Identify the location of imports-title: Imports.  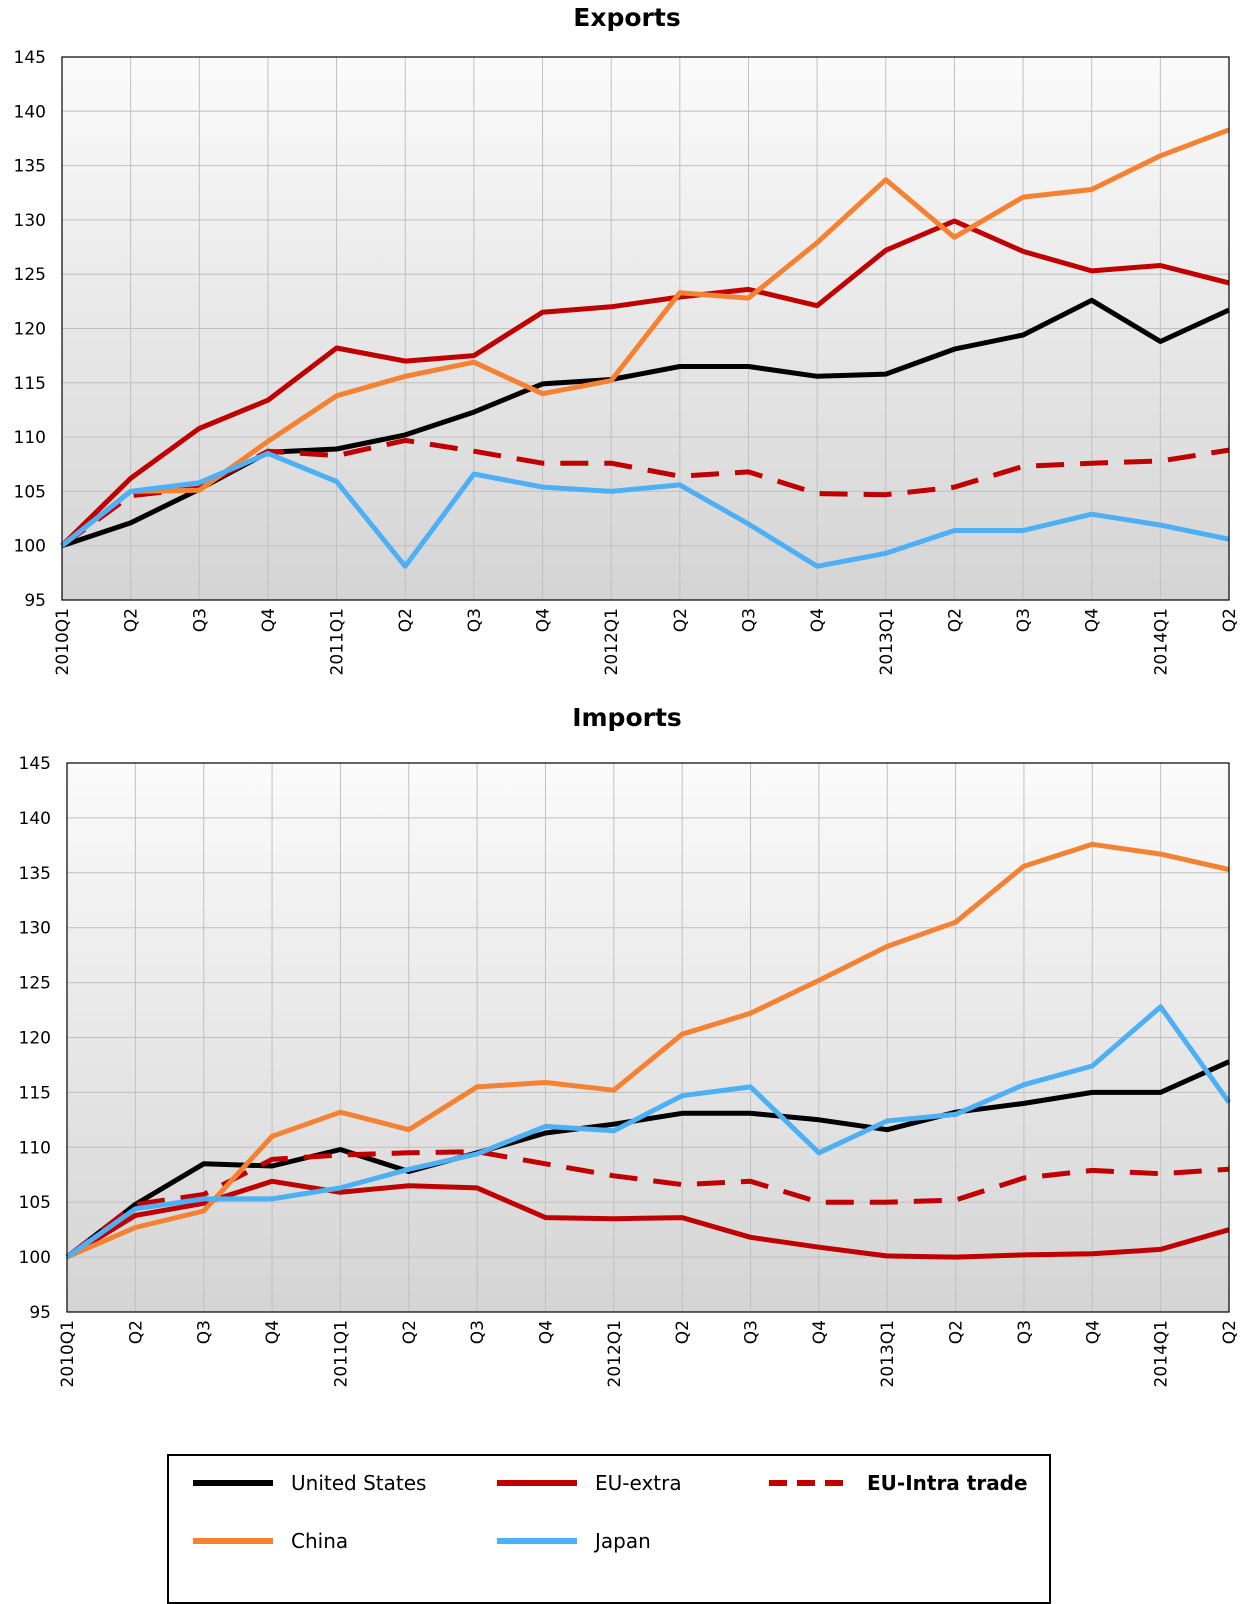
(627, 717).